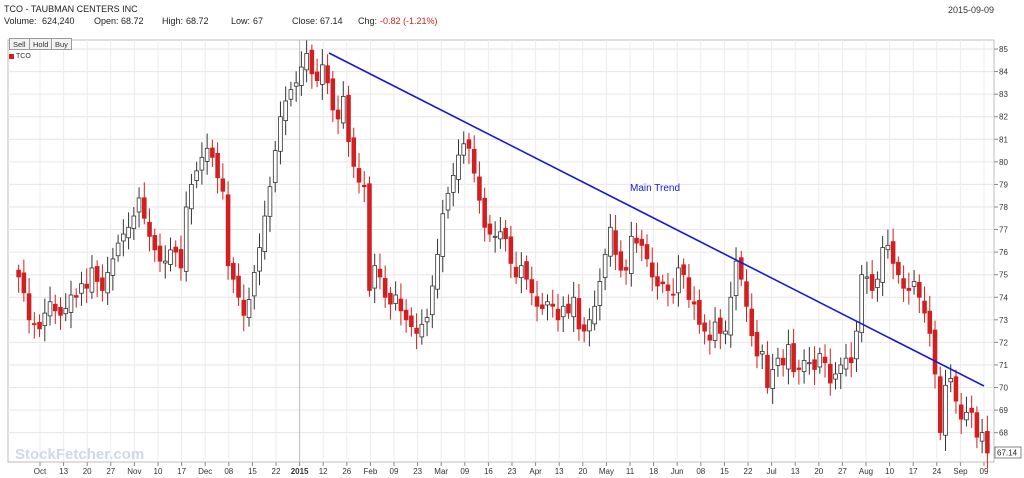 The image size is (1024, 478). Describe the element at coordinates (512, 471) in the screenshot. I see `x-tick-label: 23` at that location.